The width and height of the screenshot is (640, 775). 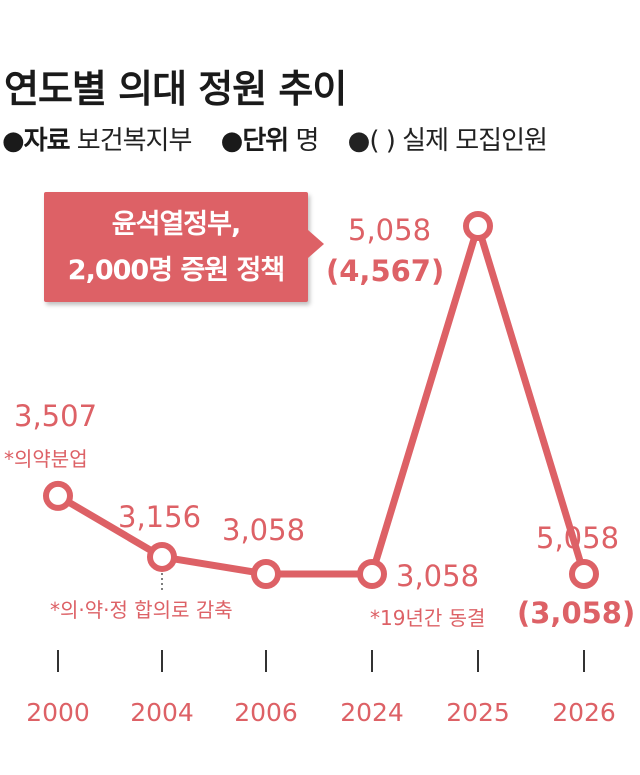 I want to click on data-point-2000, so click(x=58, y=495).